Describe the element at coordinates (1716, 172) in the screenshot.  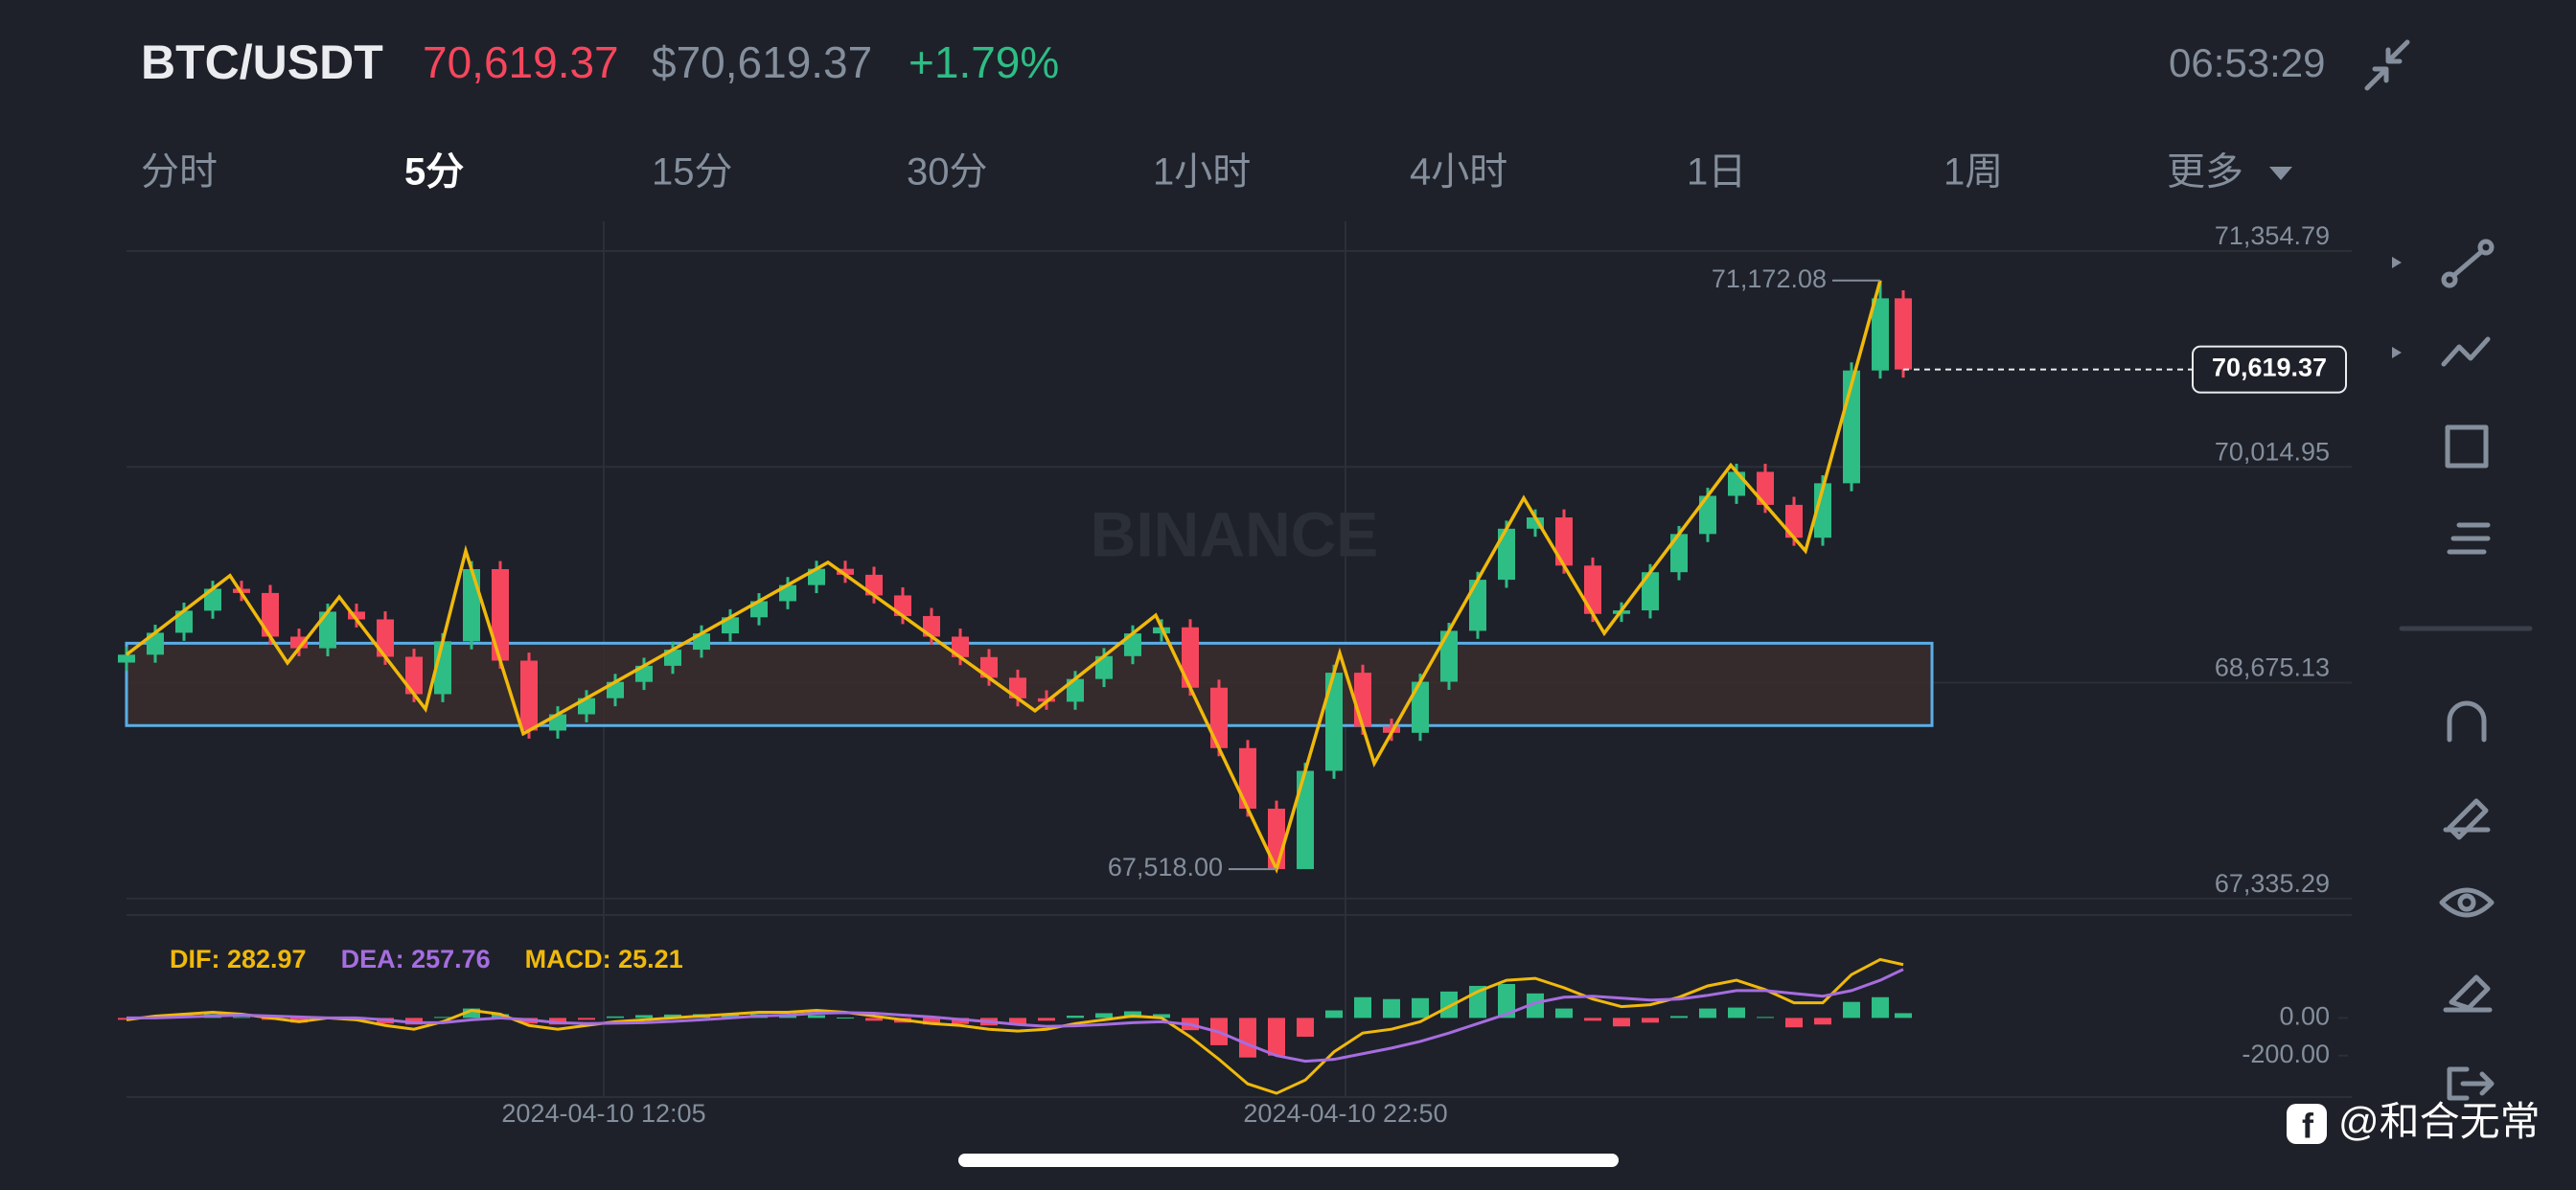
I see `interval-tab: 1日` at that location.